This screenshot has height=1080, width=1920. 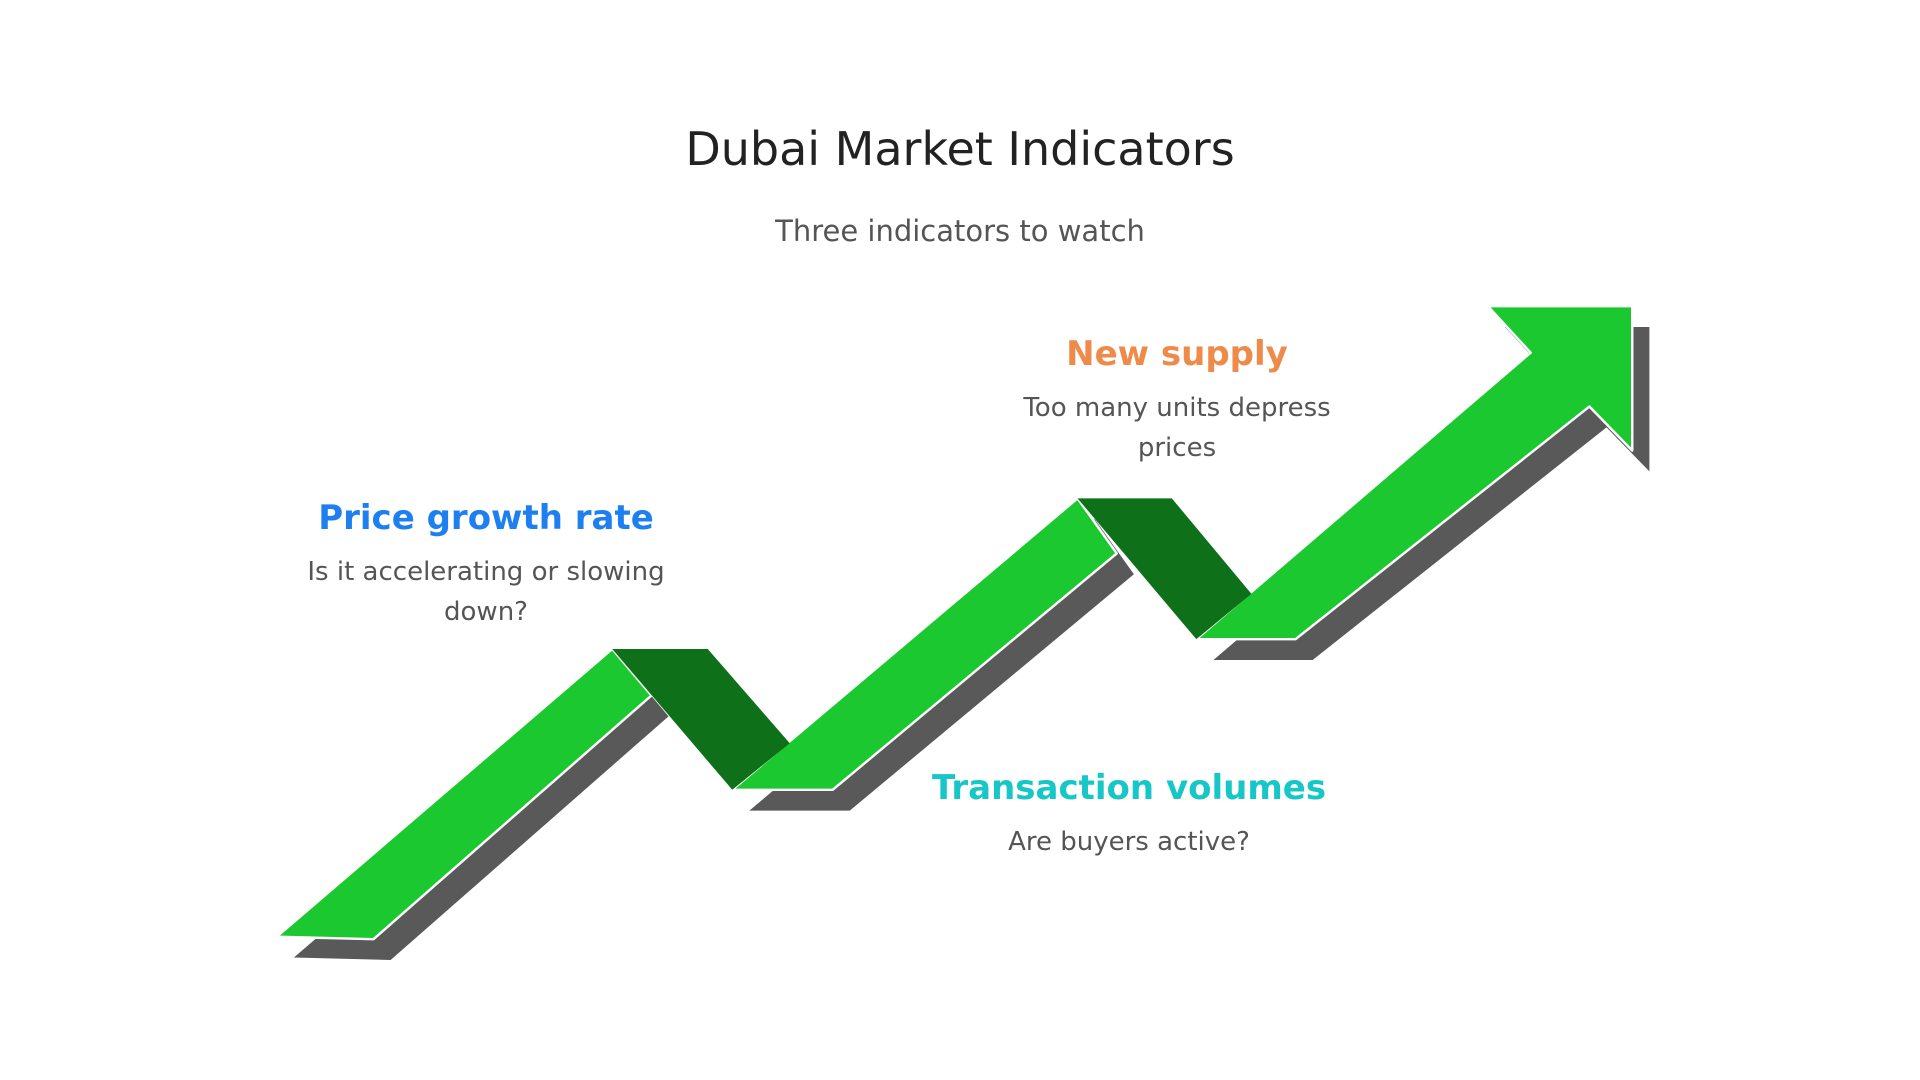 What do you see at coordinates (486, 518) in the screenshot?
I see `item-title: Price growth rate` at bounding box center [486, 518].